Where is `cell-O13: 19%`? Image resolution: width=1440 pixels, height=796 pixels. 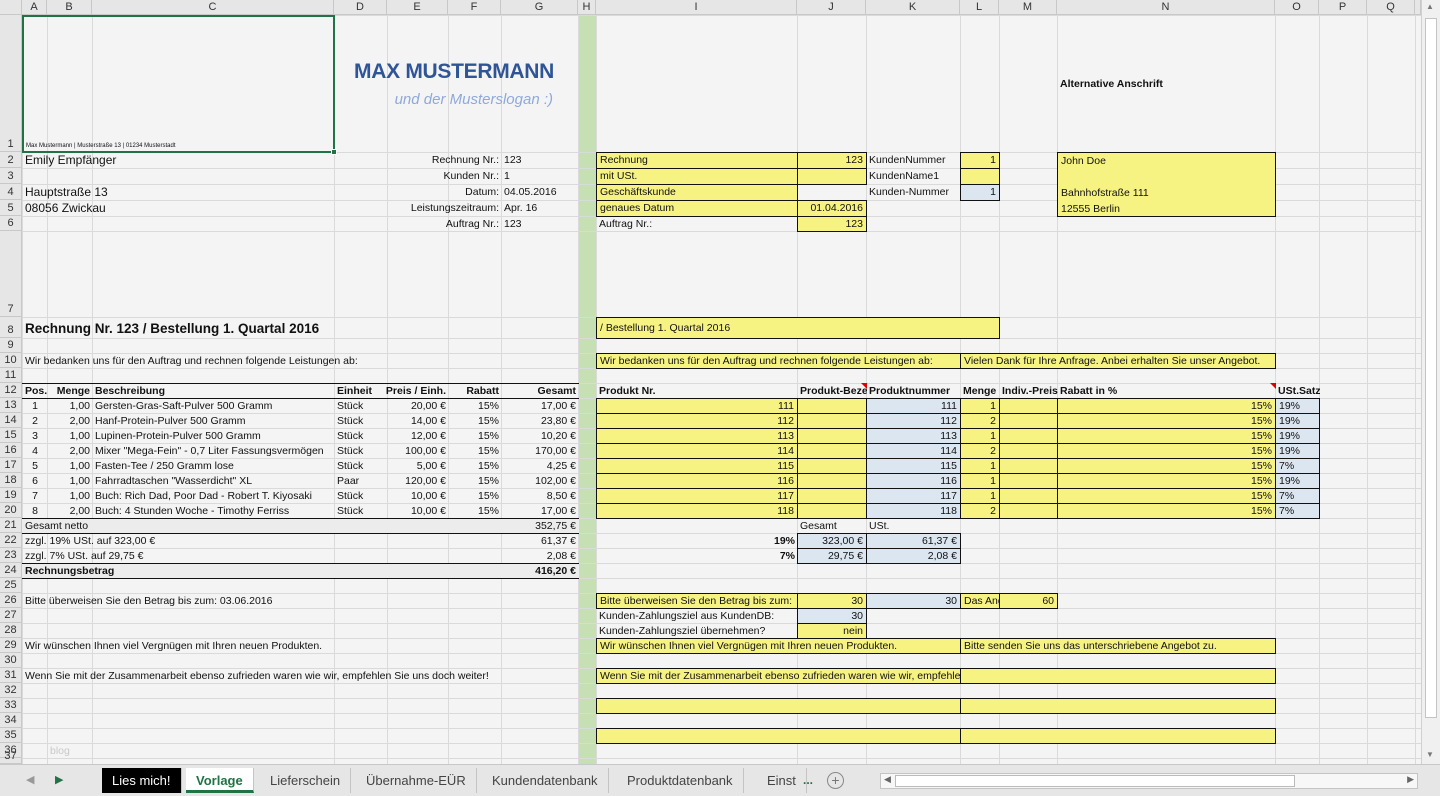
cell-O13: 19% is located at coordinates (1297, 406).